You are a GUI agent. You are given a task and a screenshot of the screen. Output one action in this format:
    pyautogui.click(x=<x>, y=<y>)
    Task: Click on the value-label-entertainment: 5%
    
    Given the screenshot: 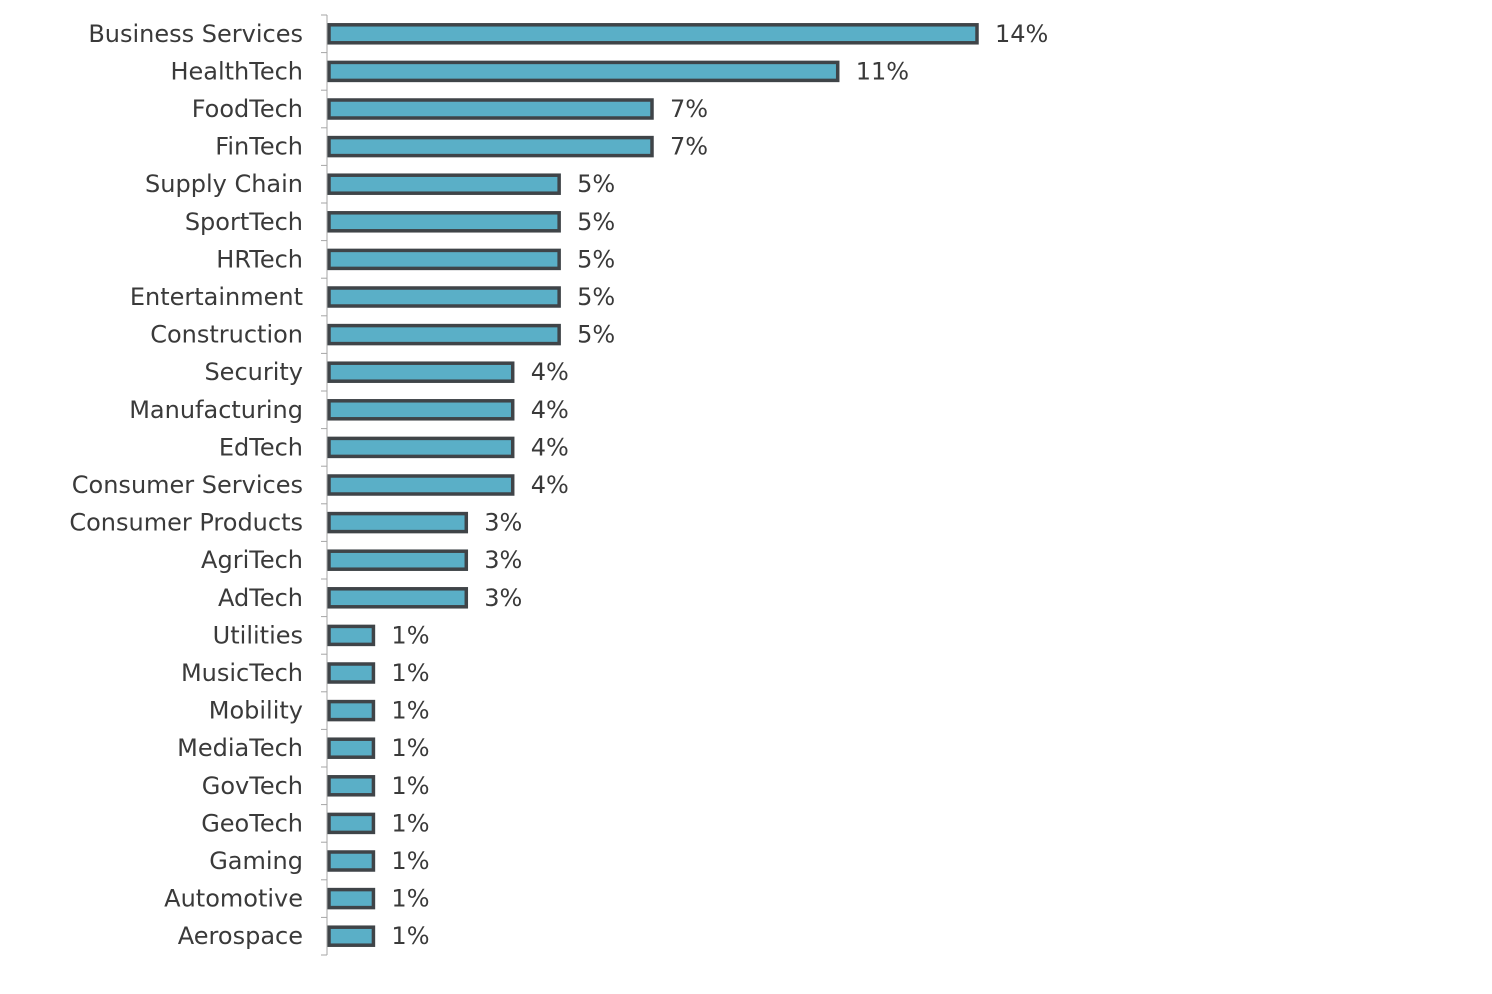 What is the action you would take?
    pyautogui.click(x=596, y=297)
    